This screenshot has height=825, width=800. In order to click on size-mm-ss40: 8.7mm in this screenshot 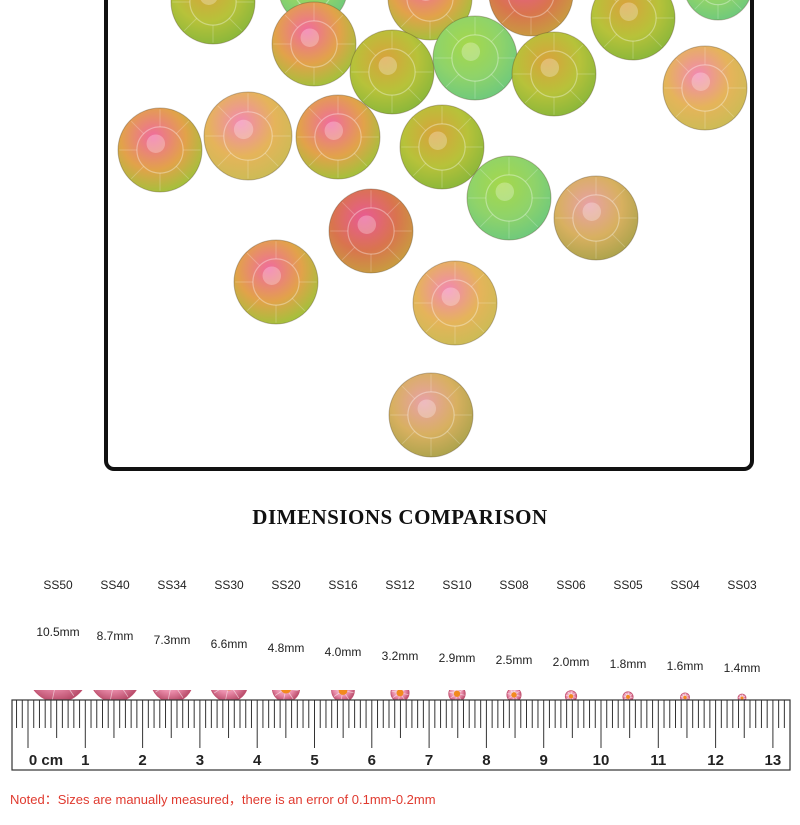, I will do `click(115, 636)`.